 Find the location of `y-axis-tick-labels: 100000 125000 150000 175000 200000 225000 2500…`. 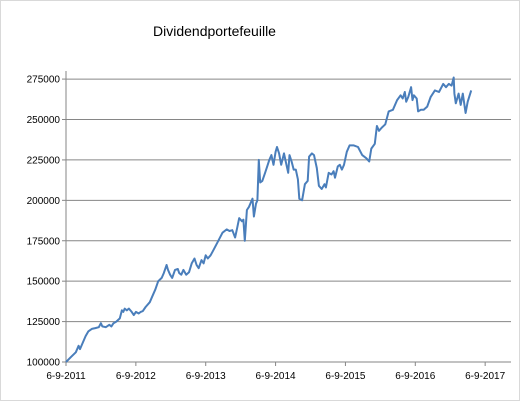

y-axis-tick-labels: 100000 125000 150000 175000 200000 225000 2500… is located at coordinates (44, 222).